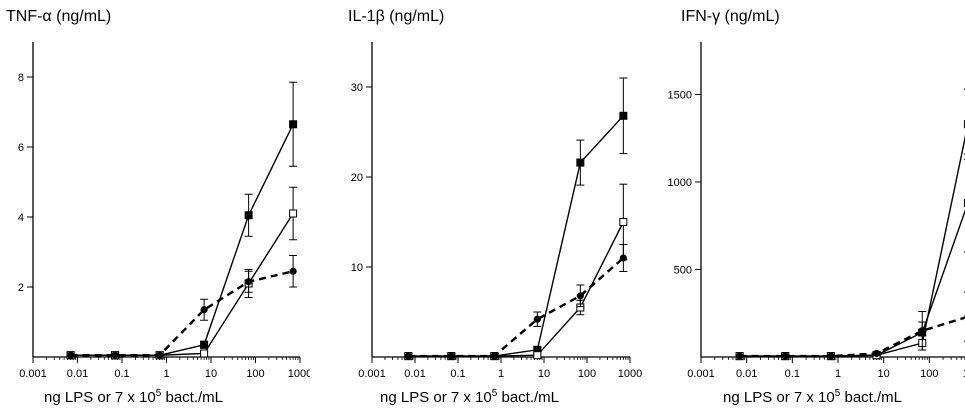  What do you see at coordinates (357, 178) in the screenshot?
I see `y-tick-label: 20` at bounding box center [357, 178].